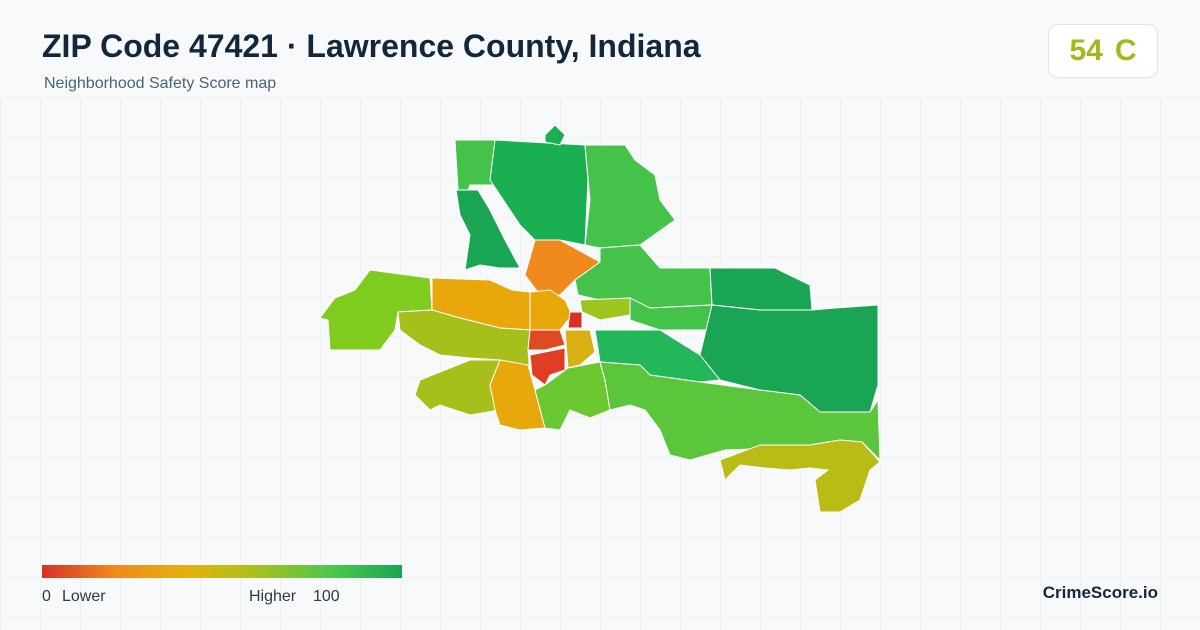 The width and height of the screenshot is (1200, 630). Describe the element at coordinates (326, 596) in the screenshot. I see `legend-max: 100` at that location.